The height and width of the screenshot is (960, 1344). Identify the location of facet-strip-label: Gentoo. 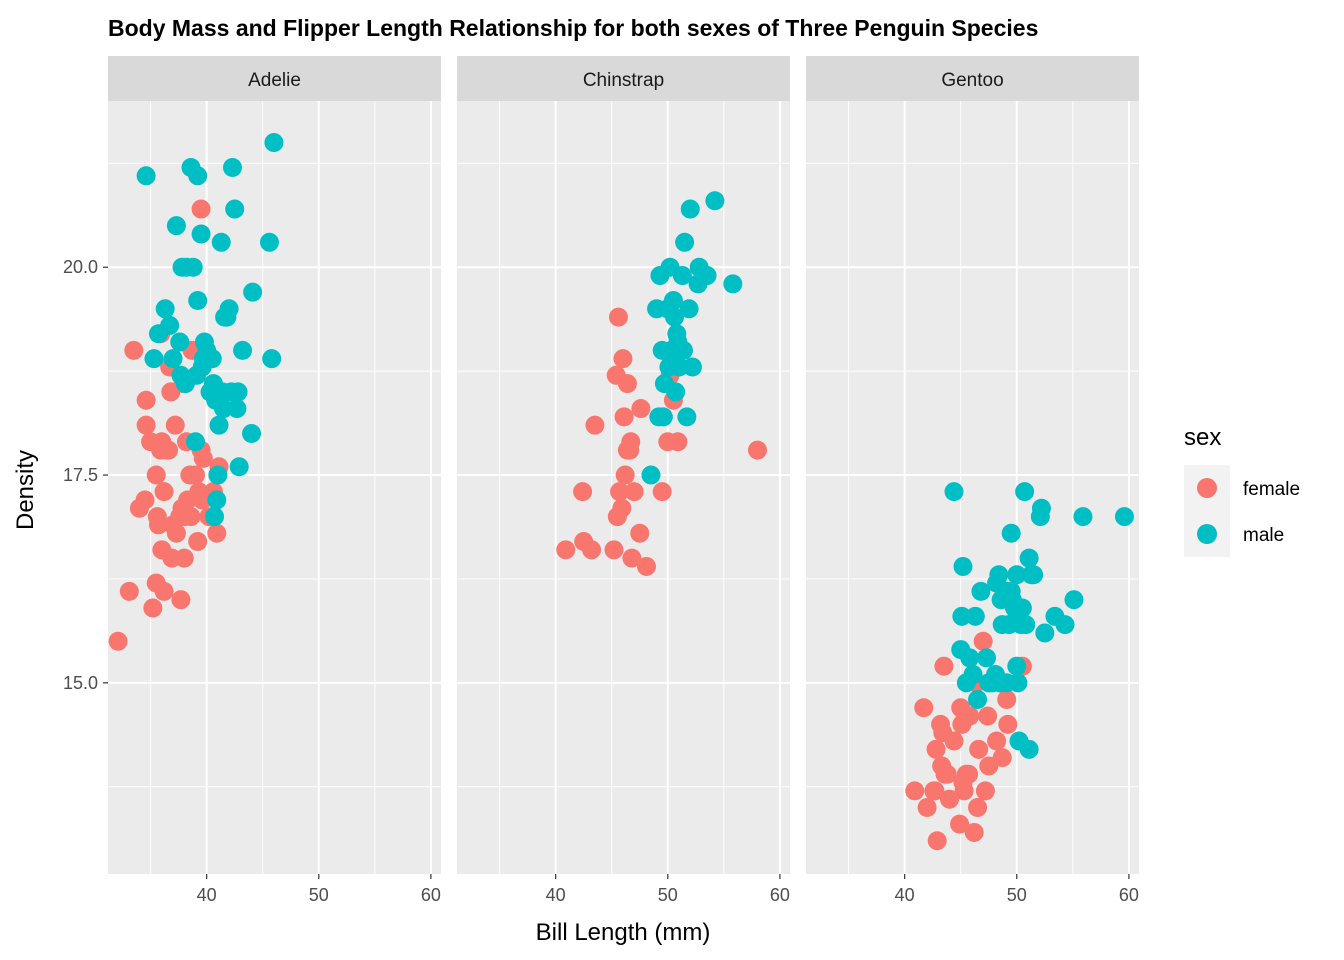
(972, 80).